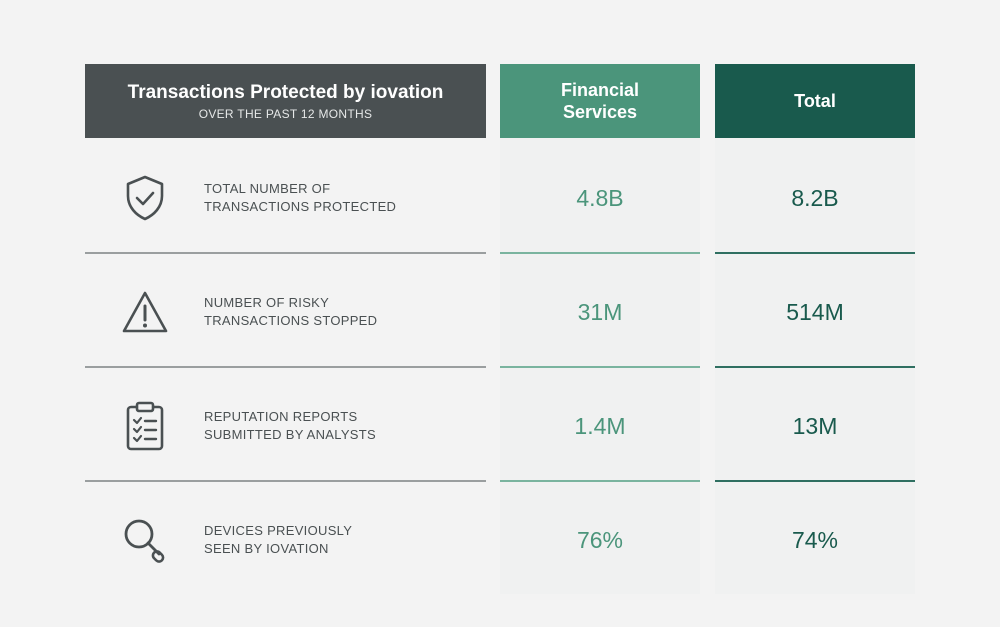 This screenshot has height=627, width=1000. I want to click on row-label: NUMBER OF RISKY TRANSACTIONS STOPPED, so click(339, 312).